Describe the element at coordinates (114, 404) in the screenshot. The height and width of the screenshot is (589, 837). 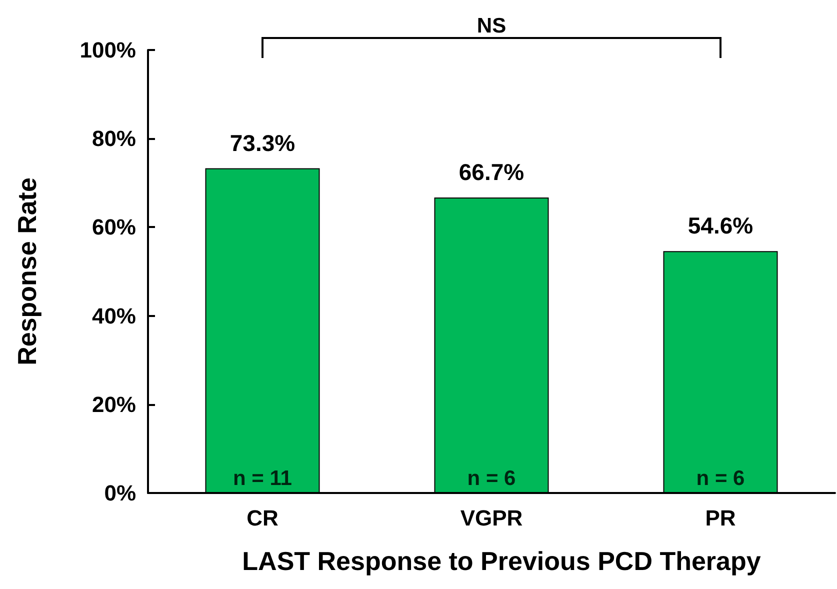
I see `y-tick-label: 20%` at that location.